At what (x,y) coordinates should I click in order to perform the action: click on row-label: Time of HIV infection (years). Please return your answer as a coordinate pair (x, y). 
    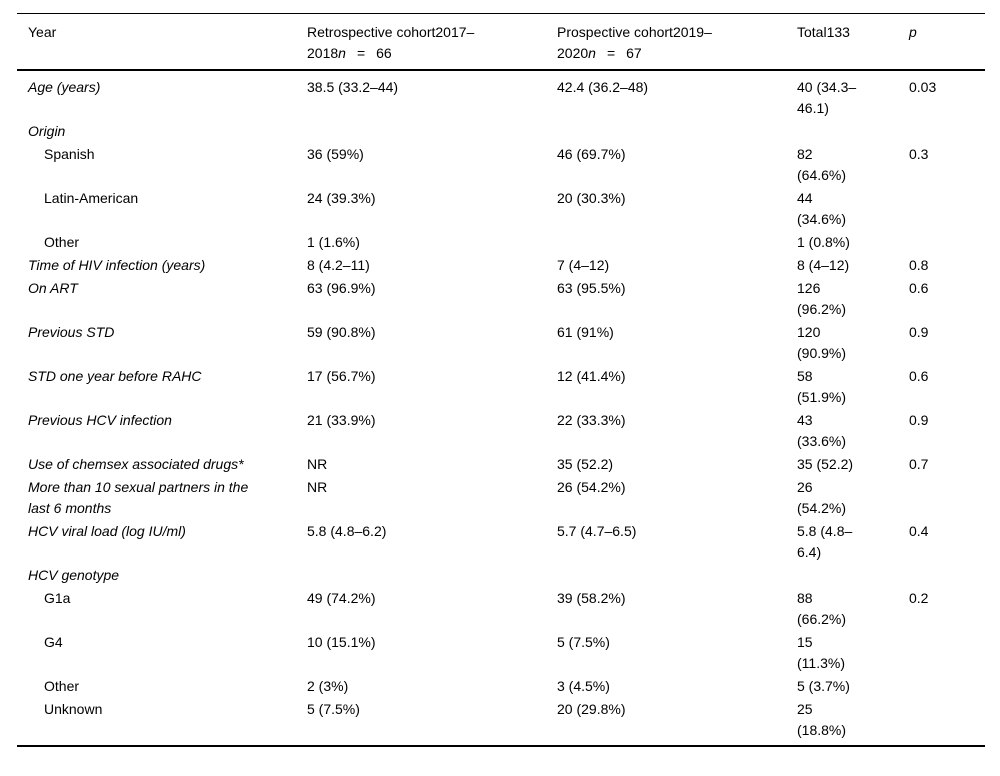
    Looking at the image, I should click on (117, 265).